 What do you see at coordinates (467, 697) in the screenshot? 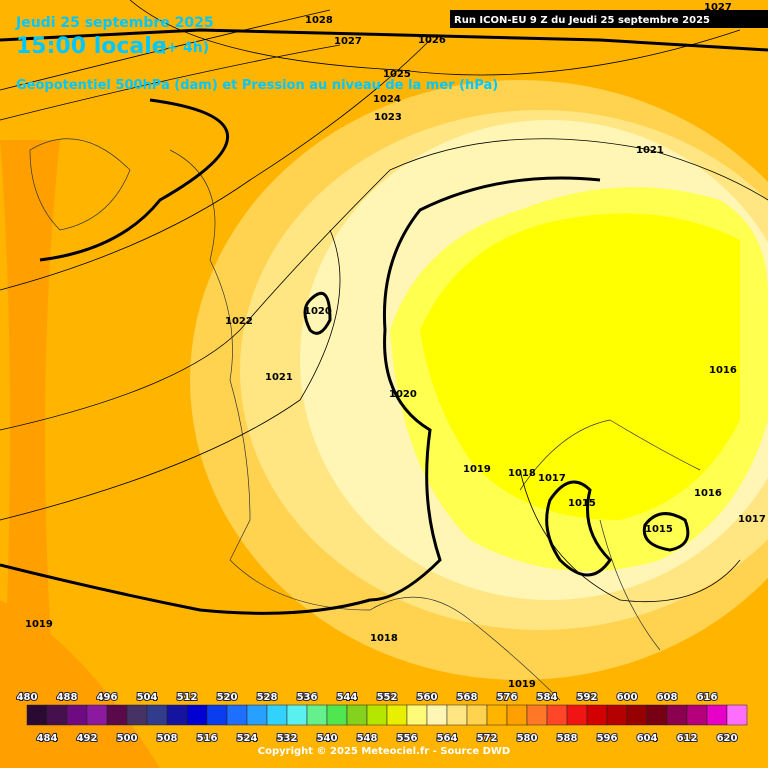
I see `legend-label: 568` at bounding box center [467, 697].